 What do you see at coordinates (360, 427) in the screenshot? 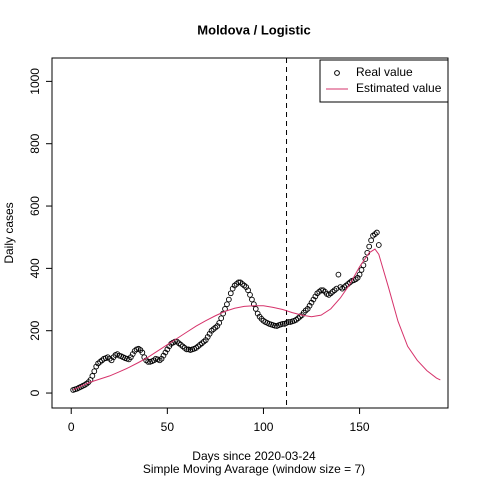
I see `x-tick-label: 150` at bounding box center [360, 427].